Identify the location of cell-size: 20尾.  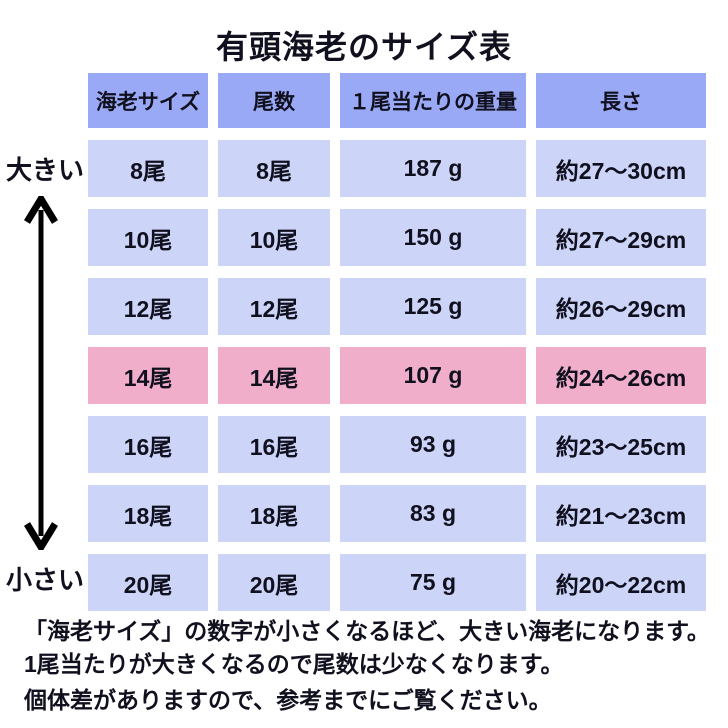
(148, 582).